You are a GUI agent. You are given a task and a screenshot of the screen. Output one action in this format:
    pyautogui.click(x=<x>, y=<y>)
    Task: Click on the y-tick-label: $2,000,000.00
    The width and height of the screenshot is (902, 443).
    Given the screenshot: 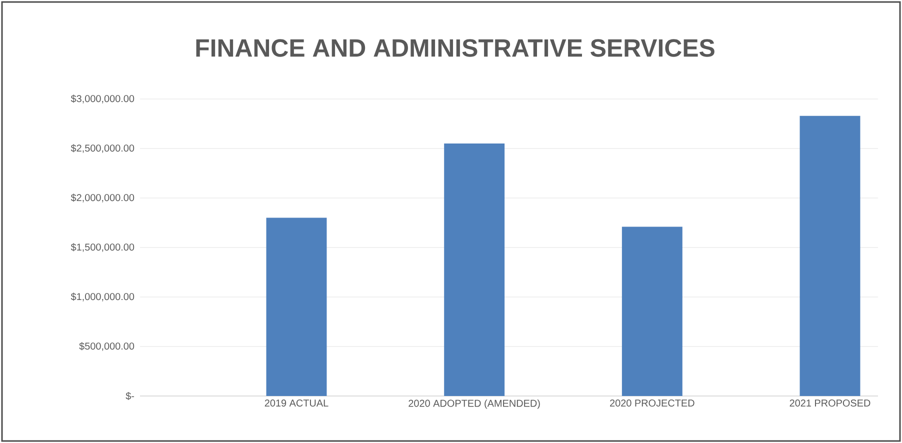 What is the action you would take?
    pyautogui.click(x=102, y=198)
    